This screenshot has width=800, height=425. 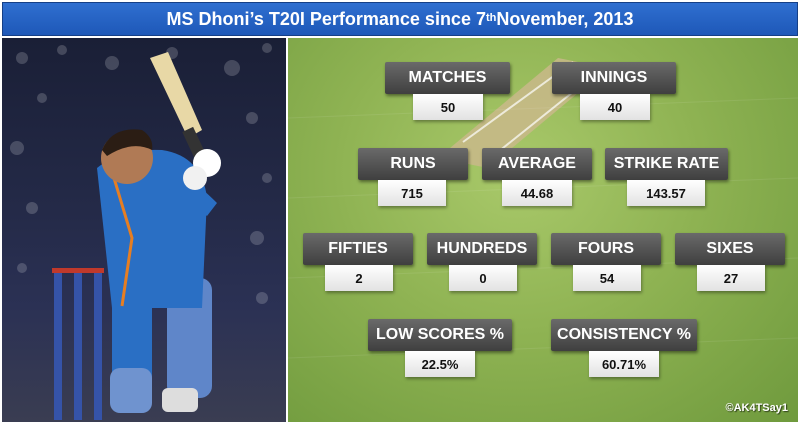 What do you see at coordinates (731, 278) in the screenshot?
I see `stat-sixes-value: 27` at bounding box center [731, 278].